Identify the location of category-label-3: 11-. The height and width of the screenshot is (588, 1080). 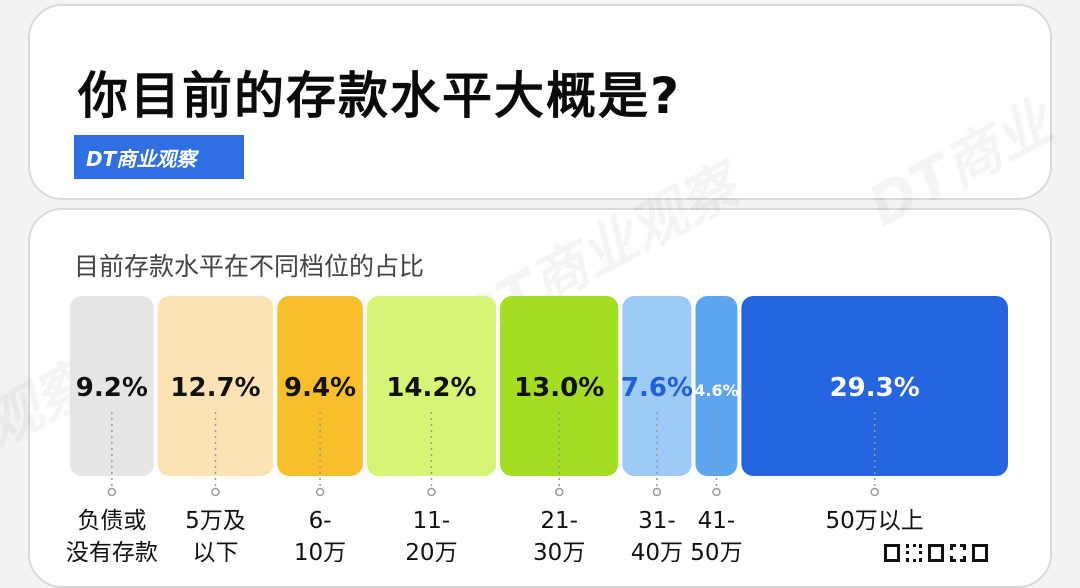
(432, 521).